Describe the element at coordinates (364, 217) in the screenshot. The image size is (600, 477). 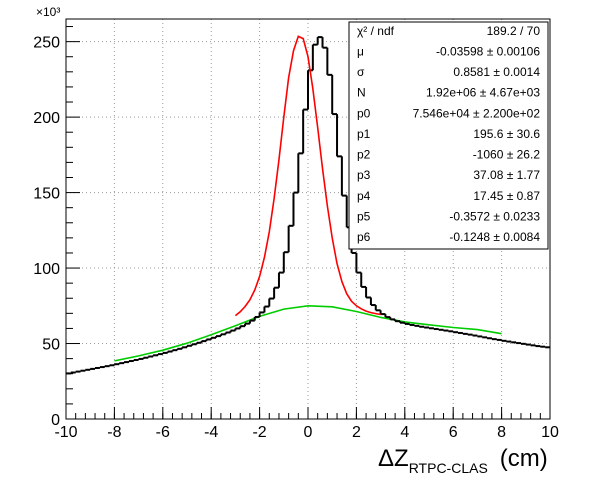
I see `stats-row-label: p5` at that location.